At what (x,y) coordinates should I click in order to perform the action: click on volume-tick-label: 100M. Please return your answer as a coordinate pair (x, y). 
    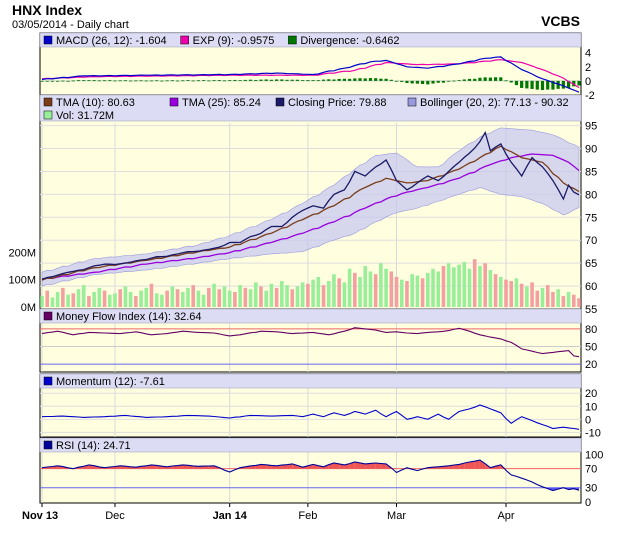
    Looking at the image, I should click on (22, 281).